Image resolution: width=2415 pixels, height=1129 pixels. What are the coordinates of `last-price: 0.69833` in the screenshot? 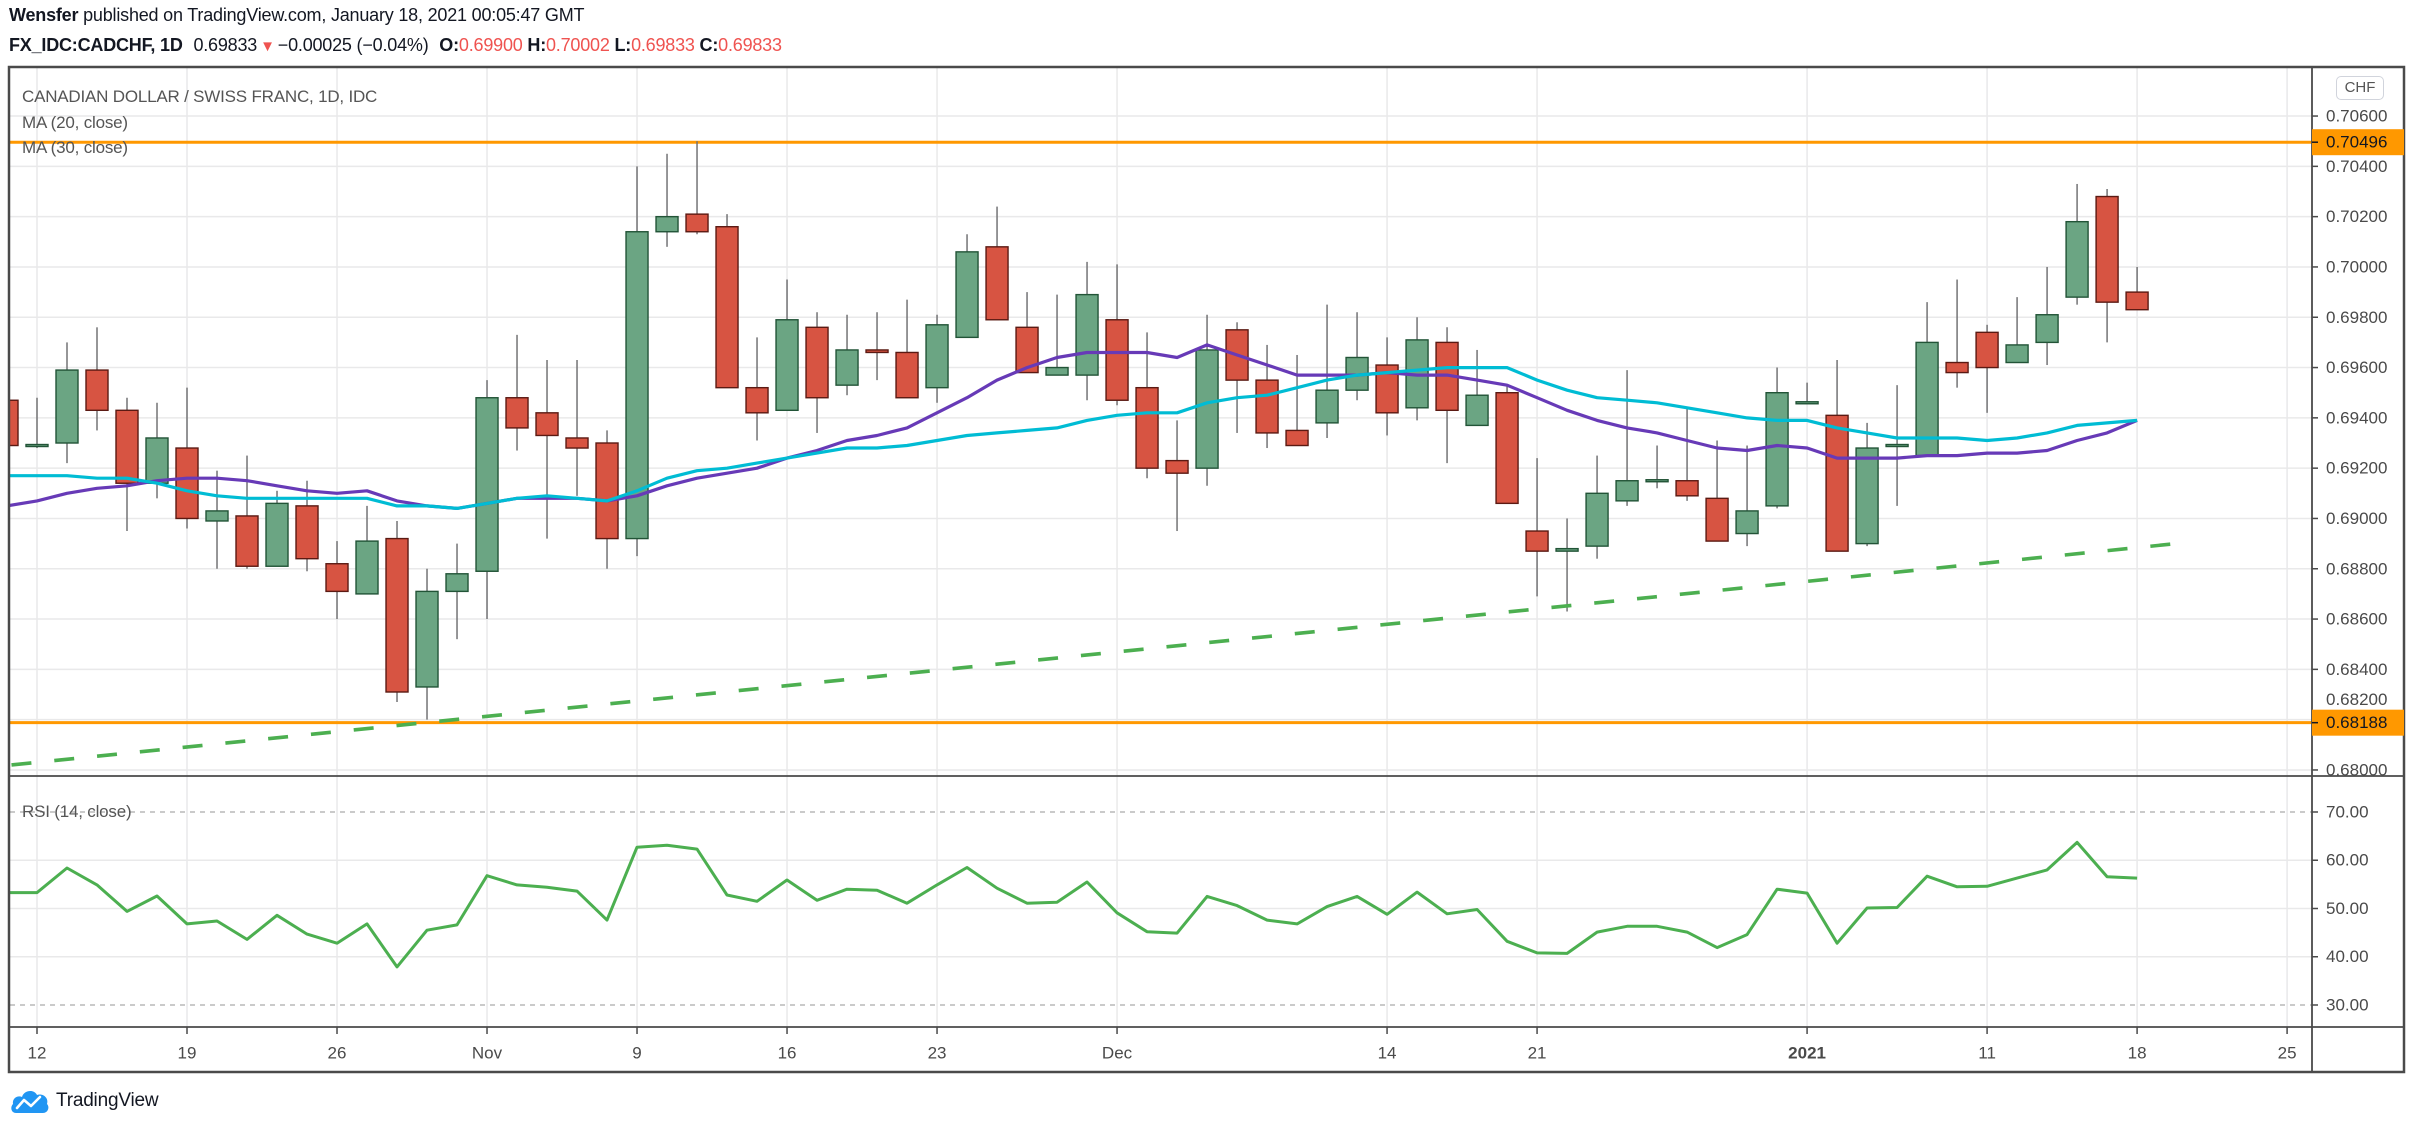 It's located at (225, 45).